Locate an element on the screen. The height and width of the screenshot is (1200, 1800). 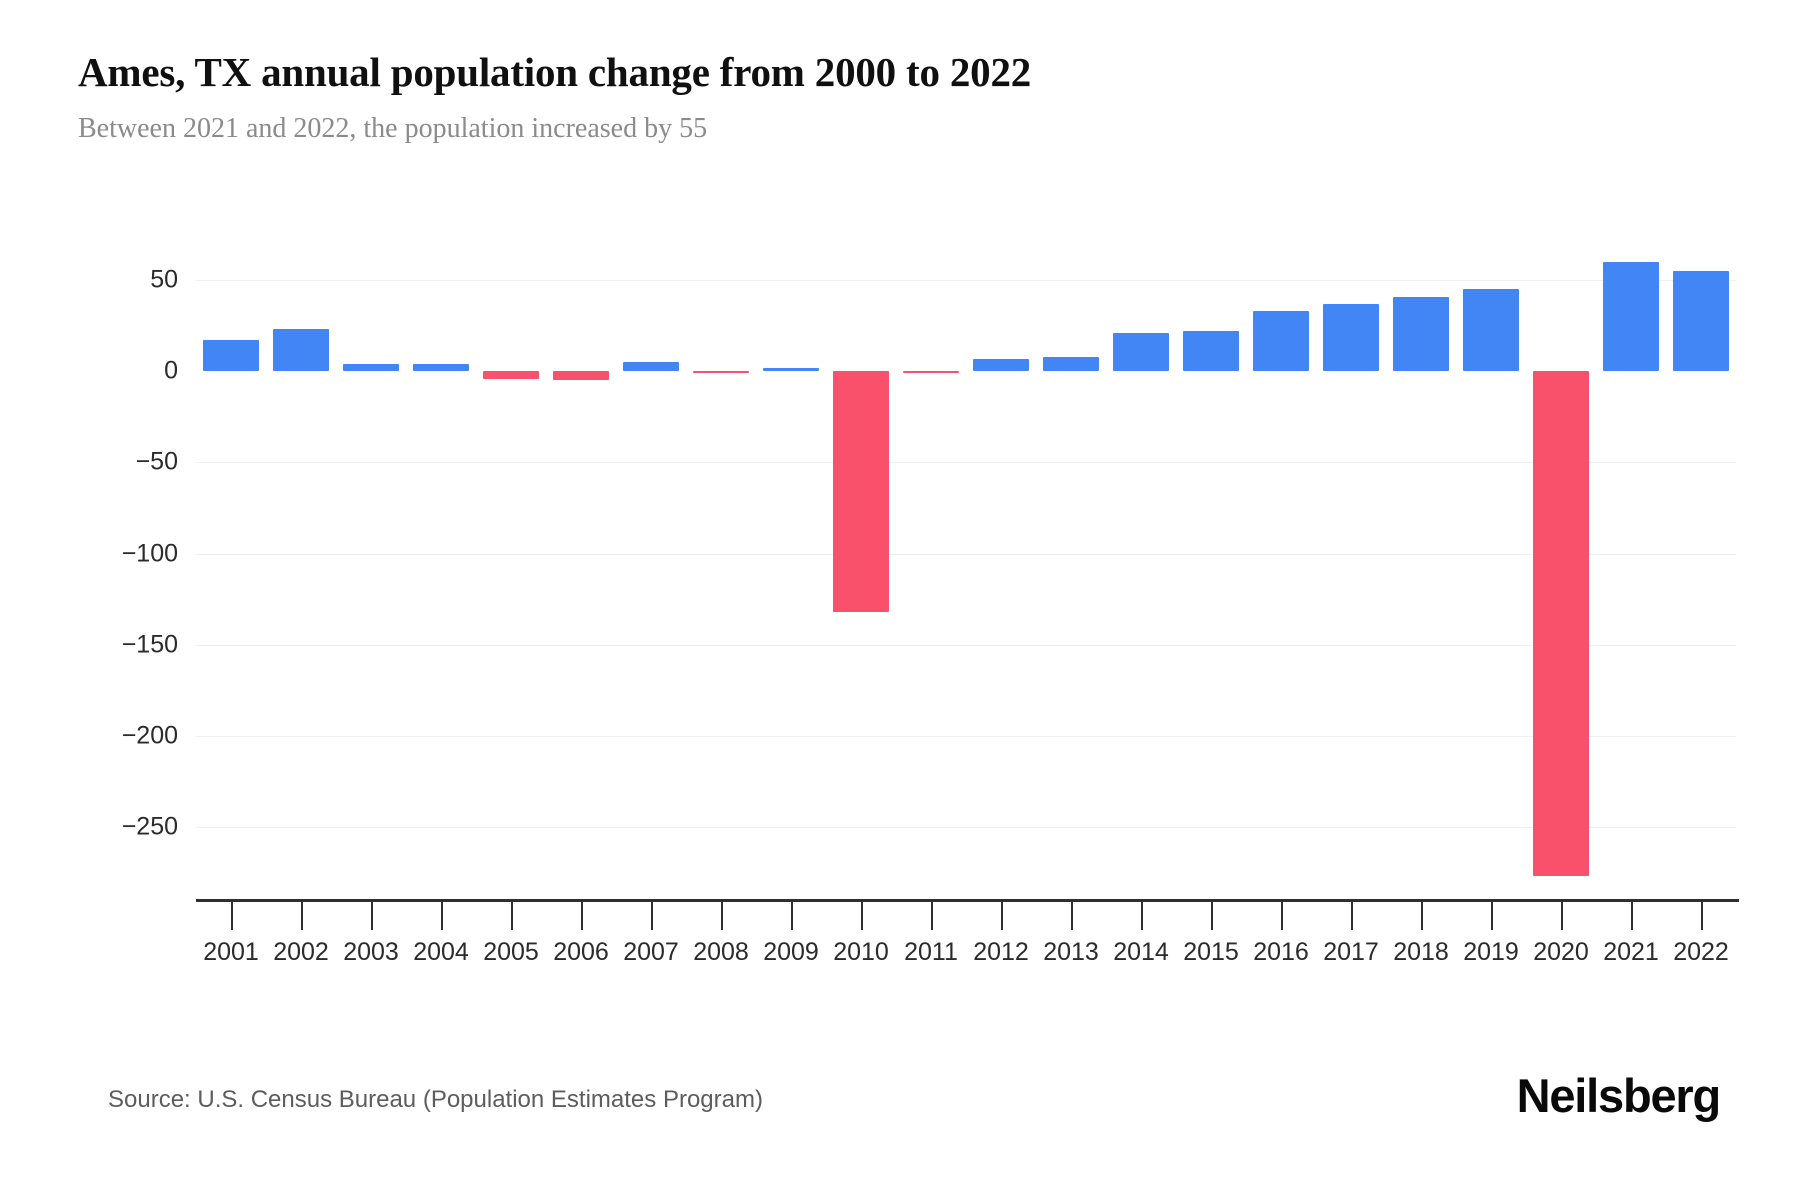
y-axis-tick-label: −200 is located at coordinates (149, 735).